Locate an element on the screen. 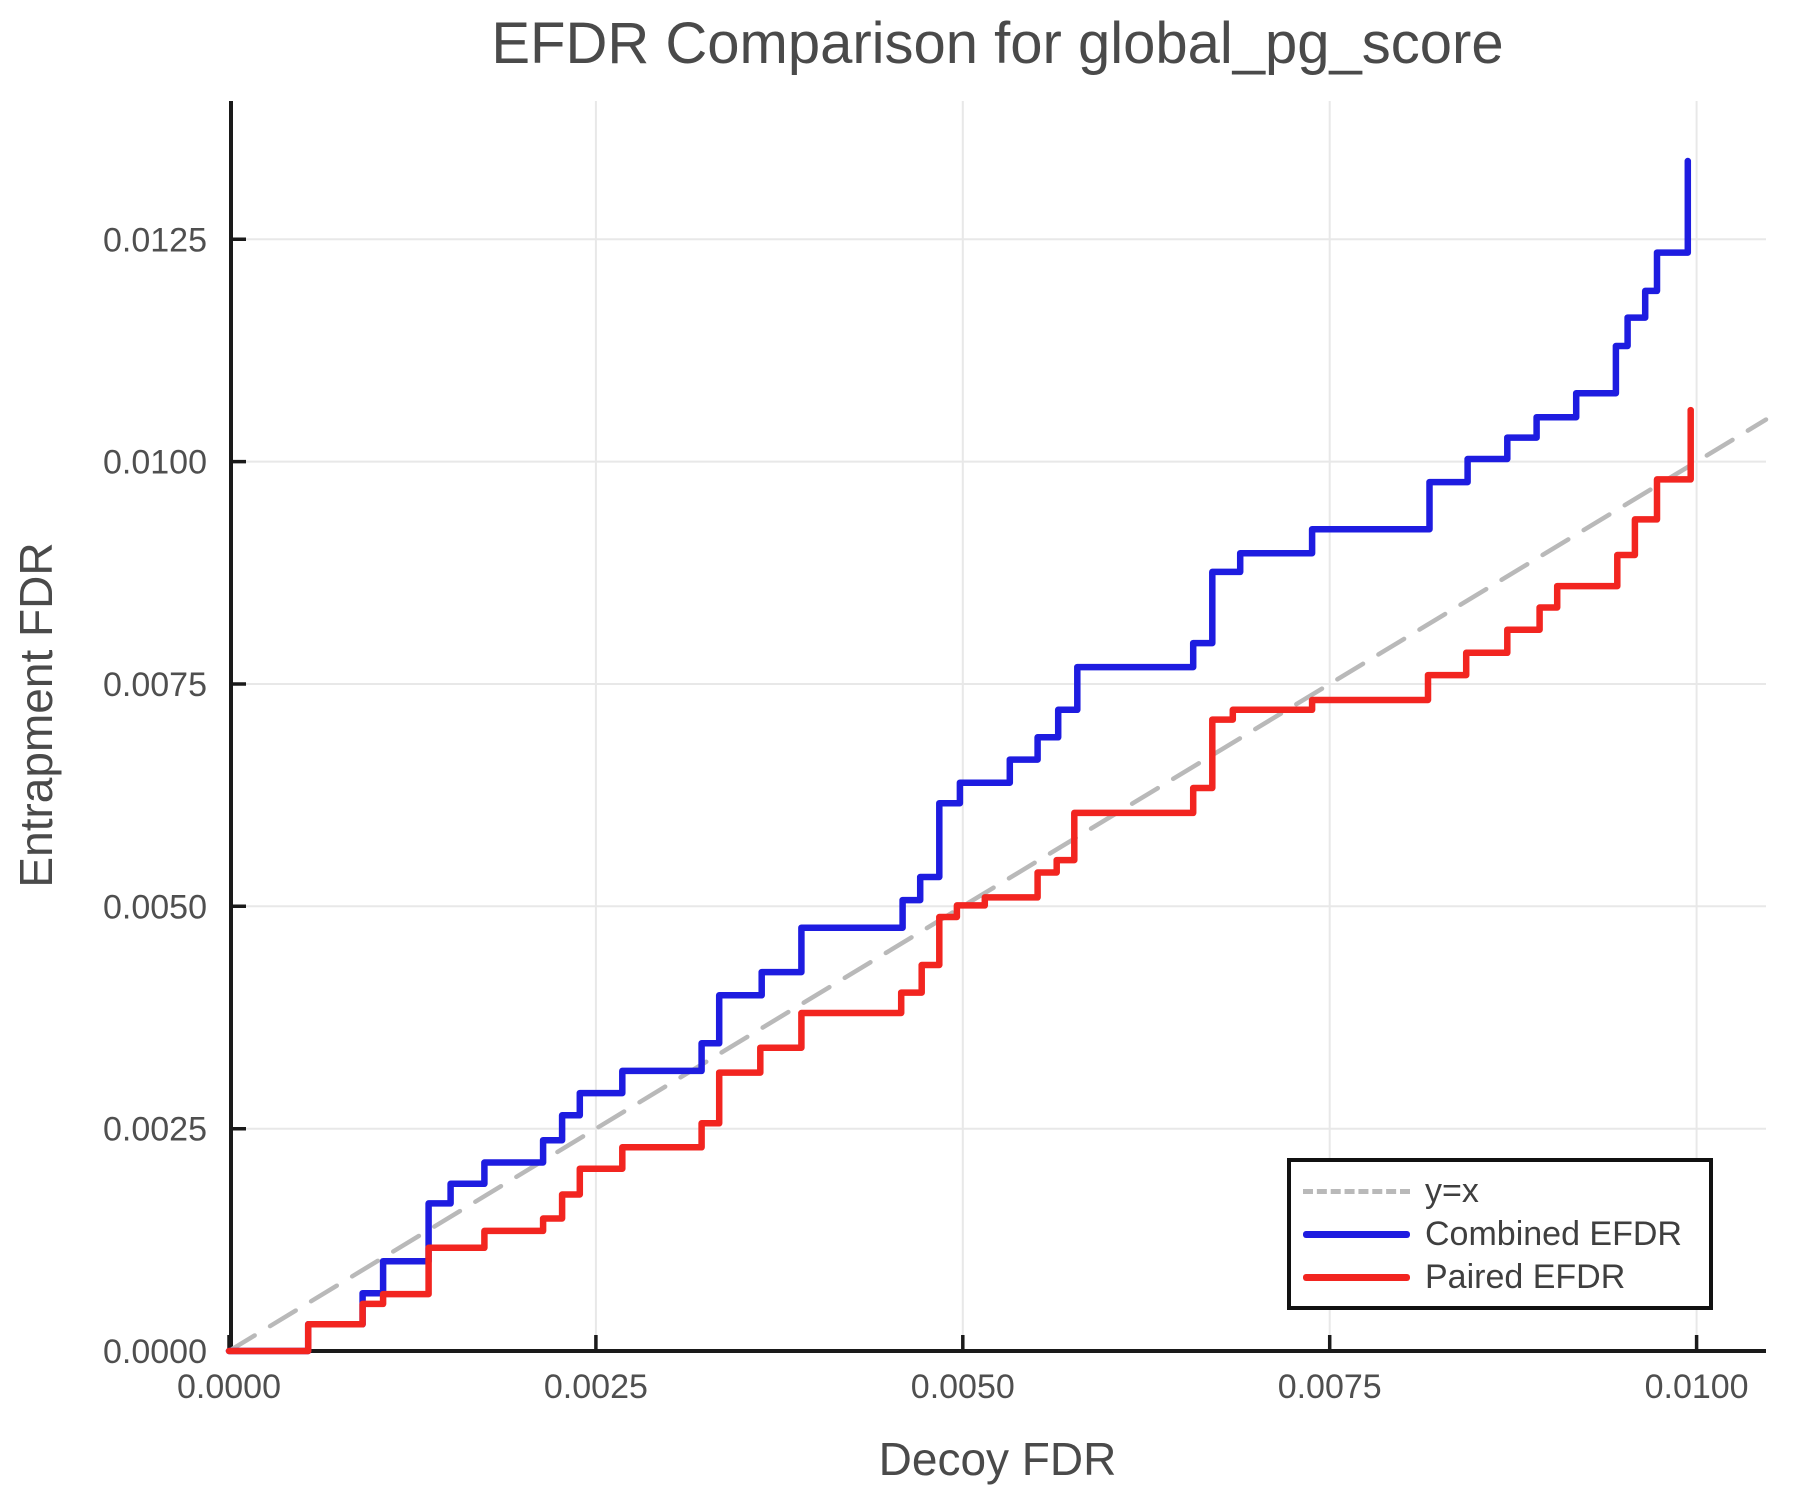  legend: y=x Combined EFDR Paired EFDR is located at coordinates (1500, 1234).